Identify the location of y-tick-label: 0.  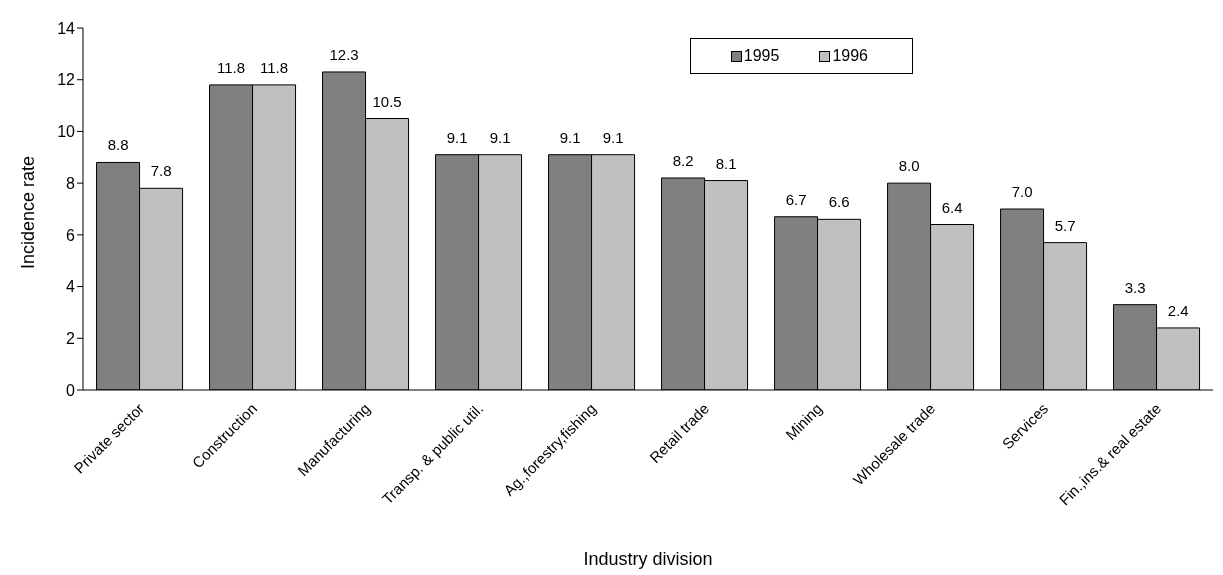
(71, 390).